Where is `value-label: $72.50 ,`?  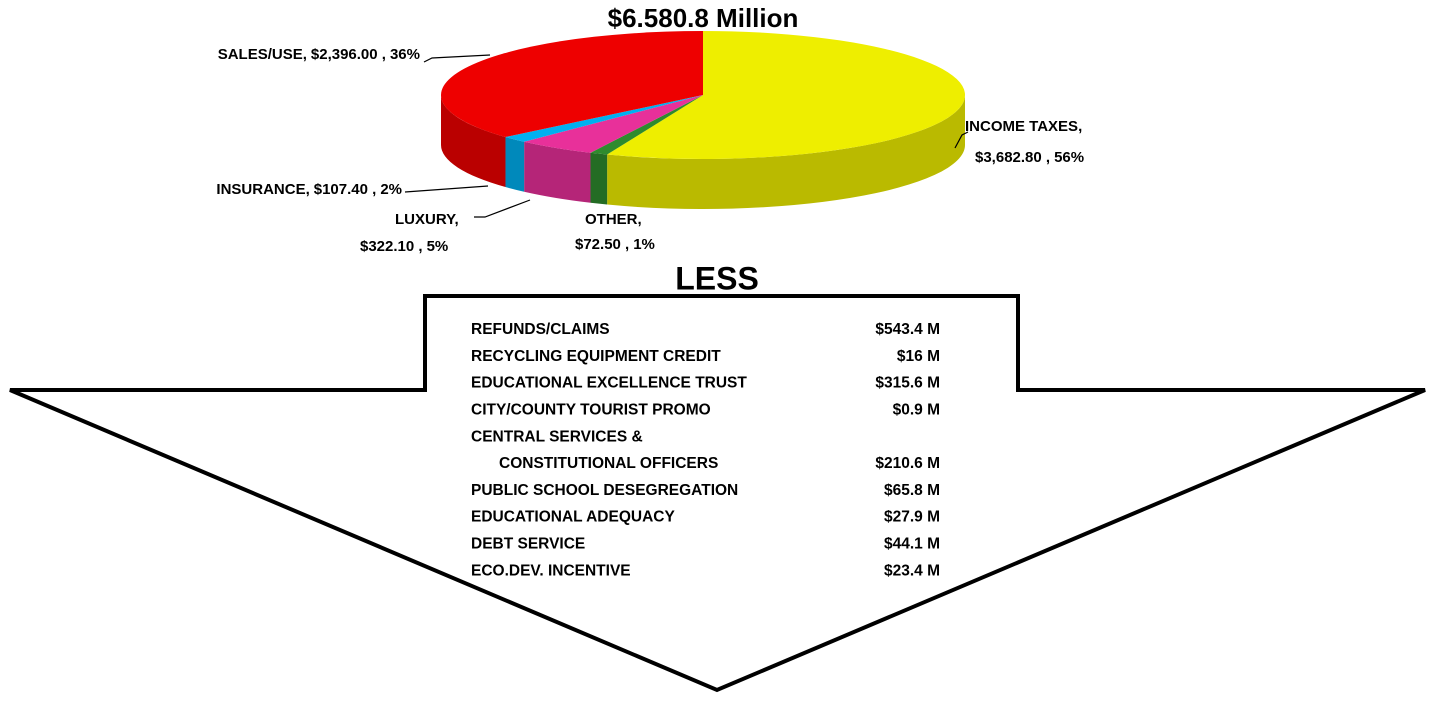 value-label: $72.50 , is located at coordinates (602, 244).